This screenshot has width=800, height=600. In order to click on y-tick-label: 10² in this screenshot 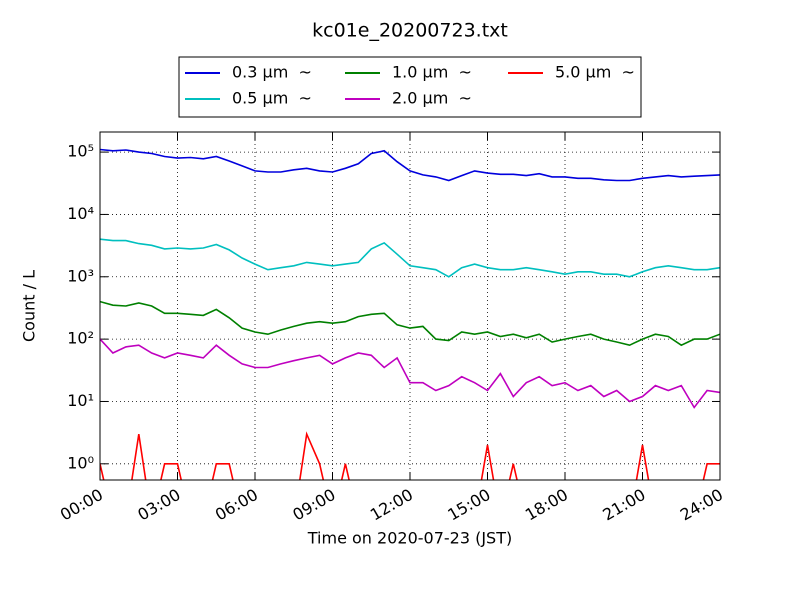, I will do `click(80, 338)`.